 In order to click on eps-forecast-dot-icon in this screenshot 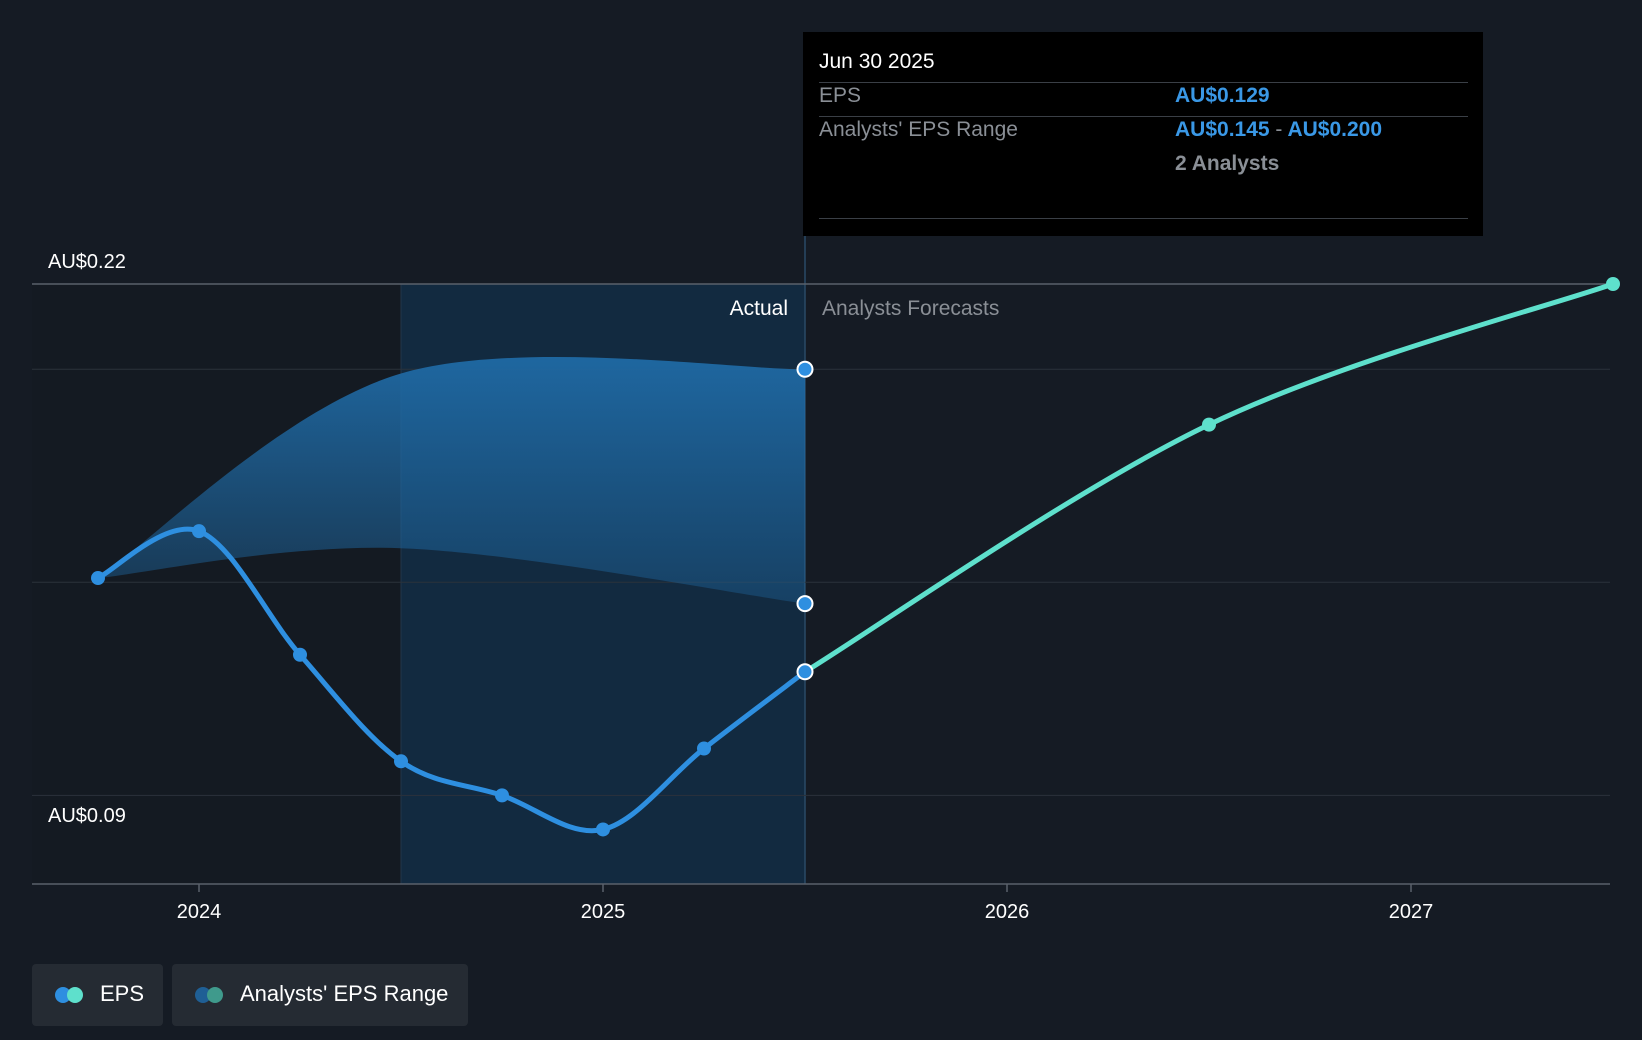, I will do `click(75, 995)`.